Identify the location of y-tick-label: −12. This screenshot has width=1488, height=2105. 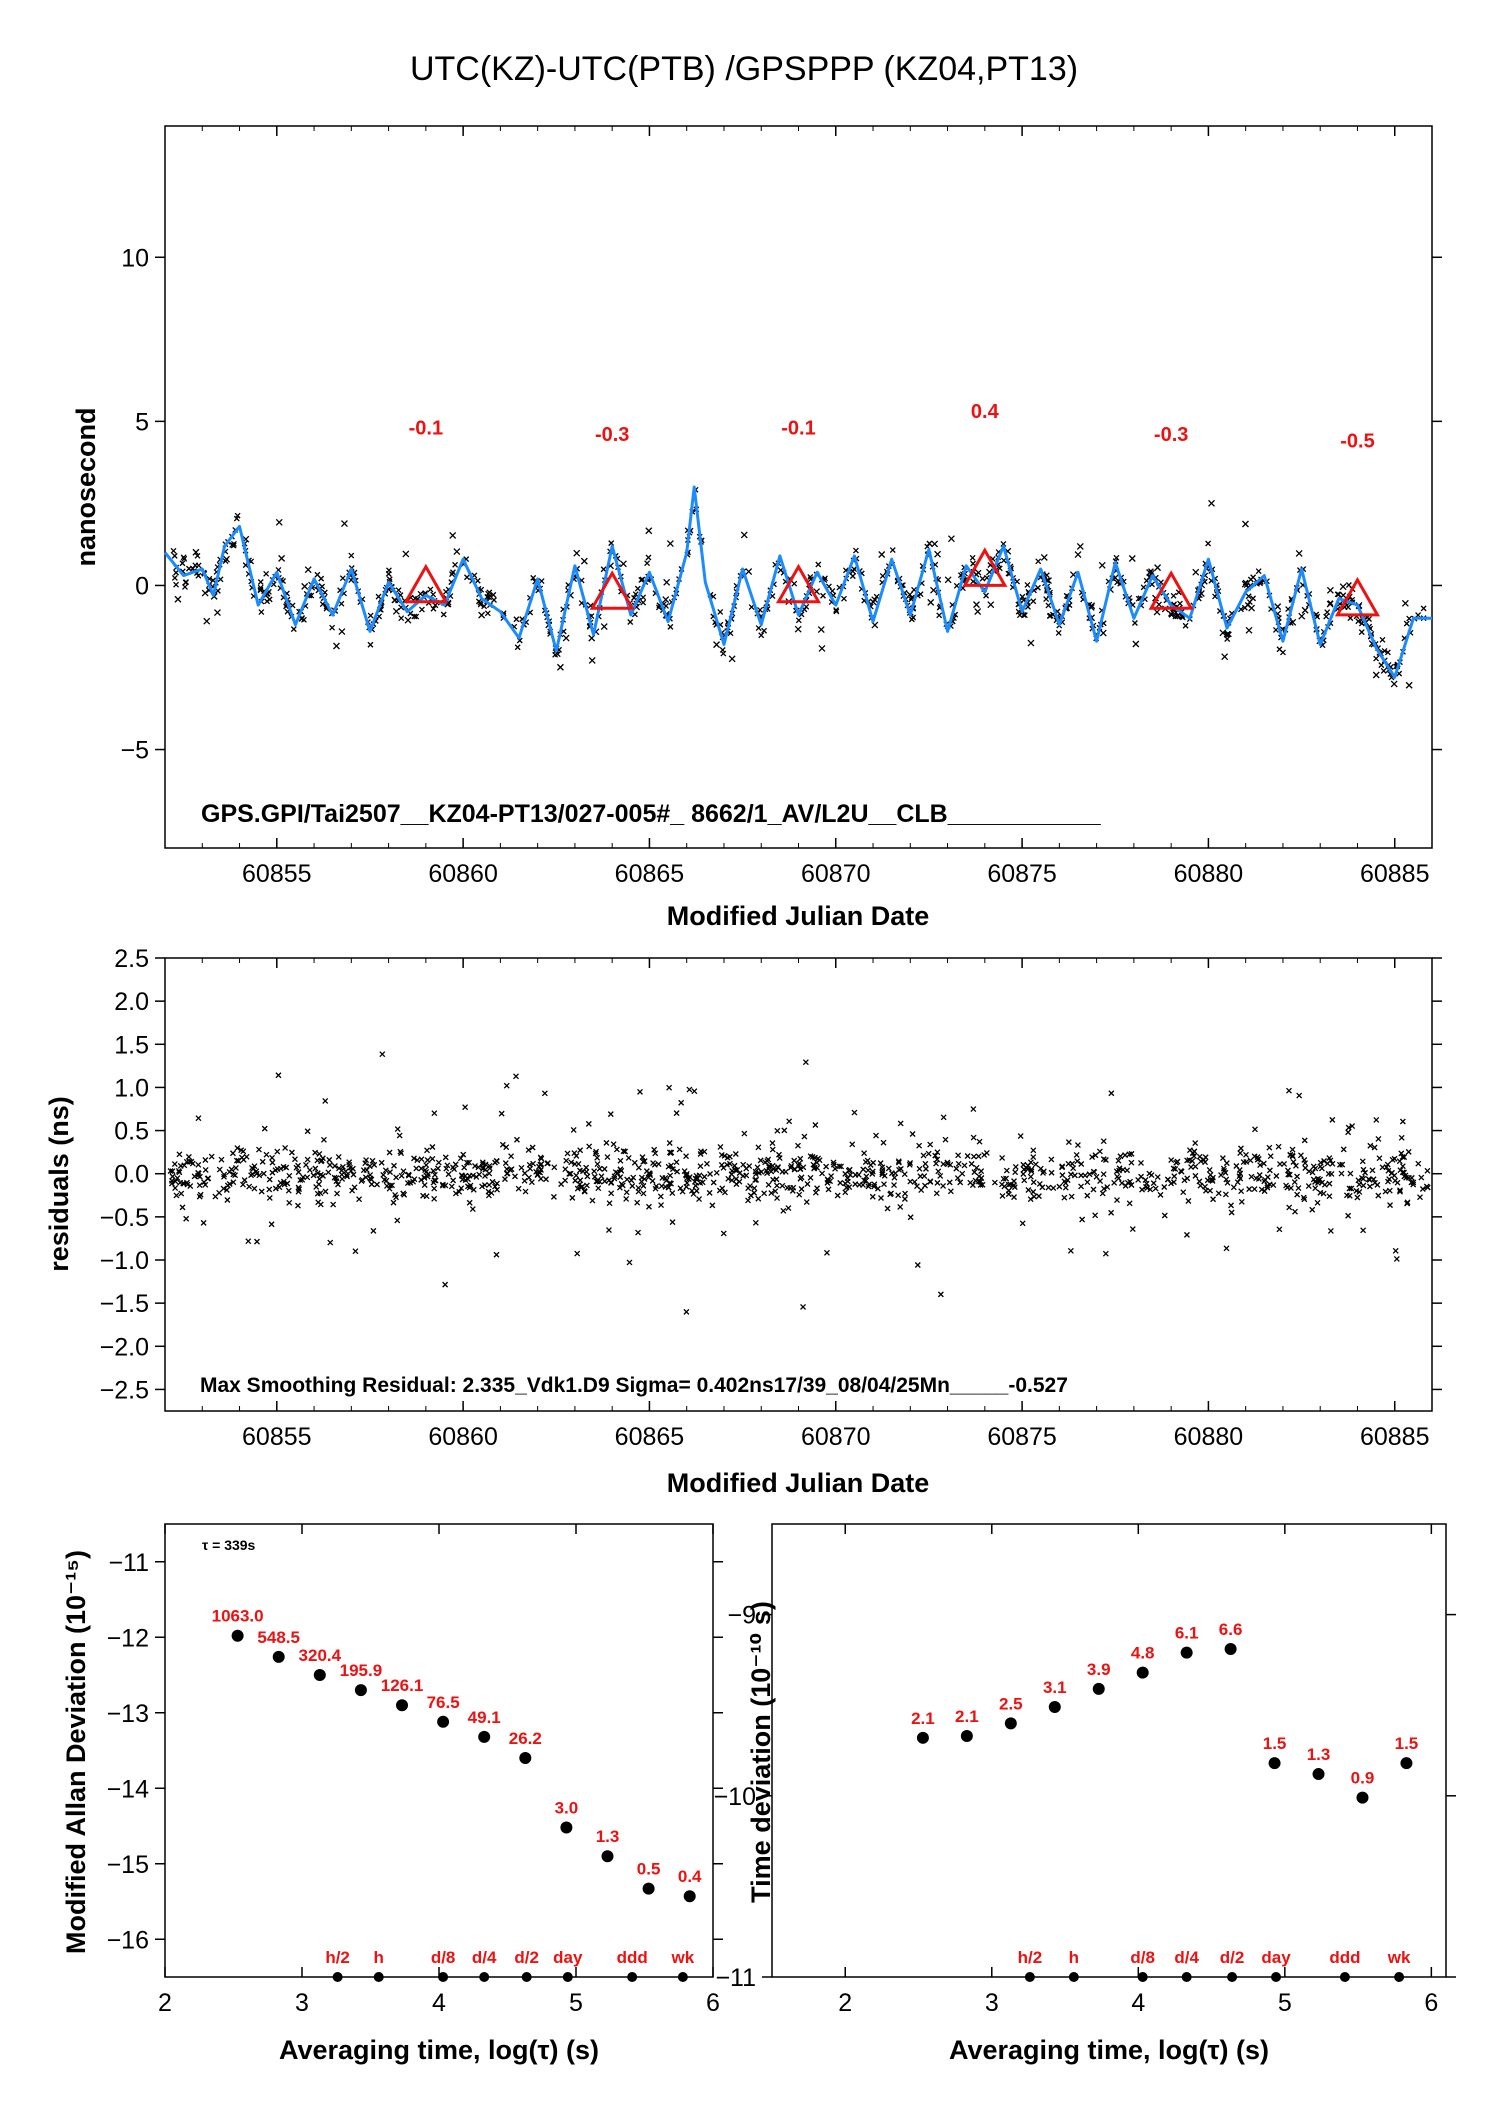
(128, 1638).